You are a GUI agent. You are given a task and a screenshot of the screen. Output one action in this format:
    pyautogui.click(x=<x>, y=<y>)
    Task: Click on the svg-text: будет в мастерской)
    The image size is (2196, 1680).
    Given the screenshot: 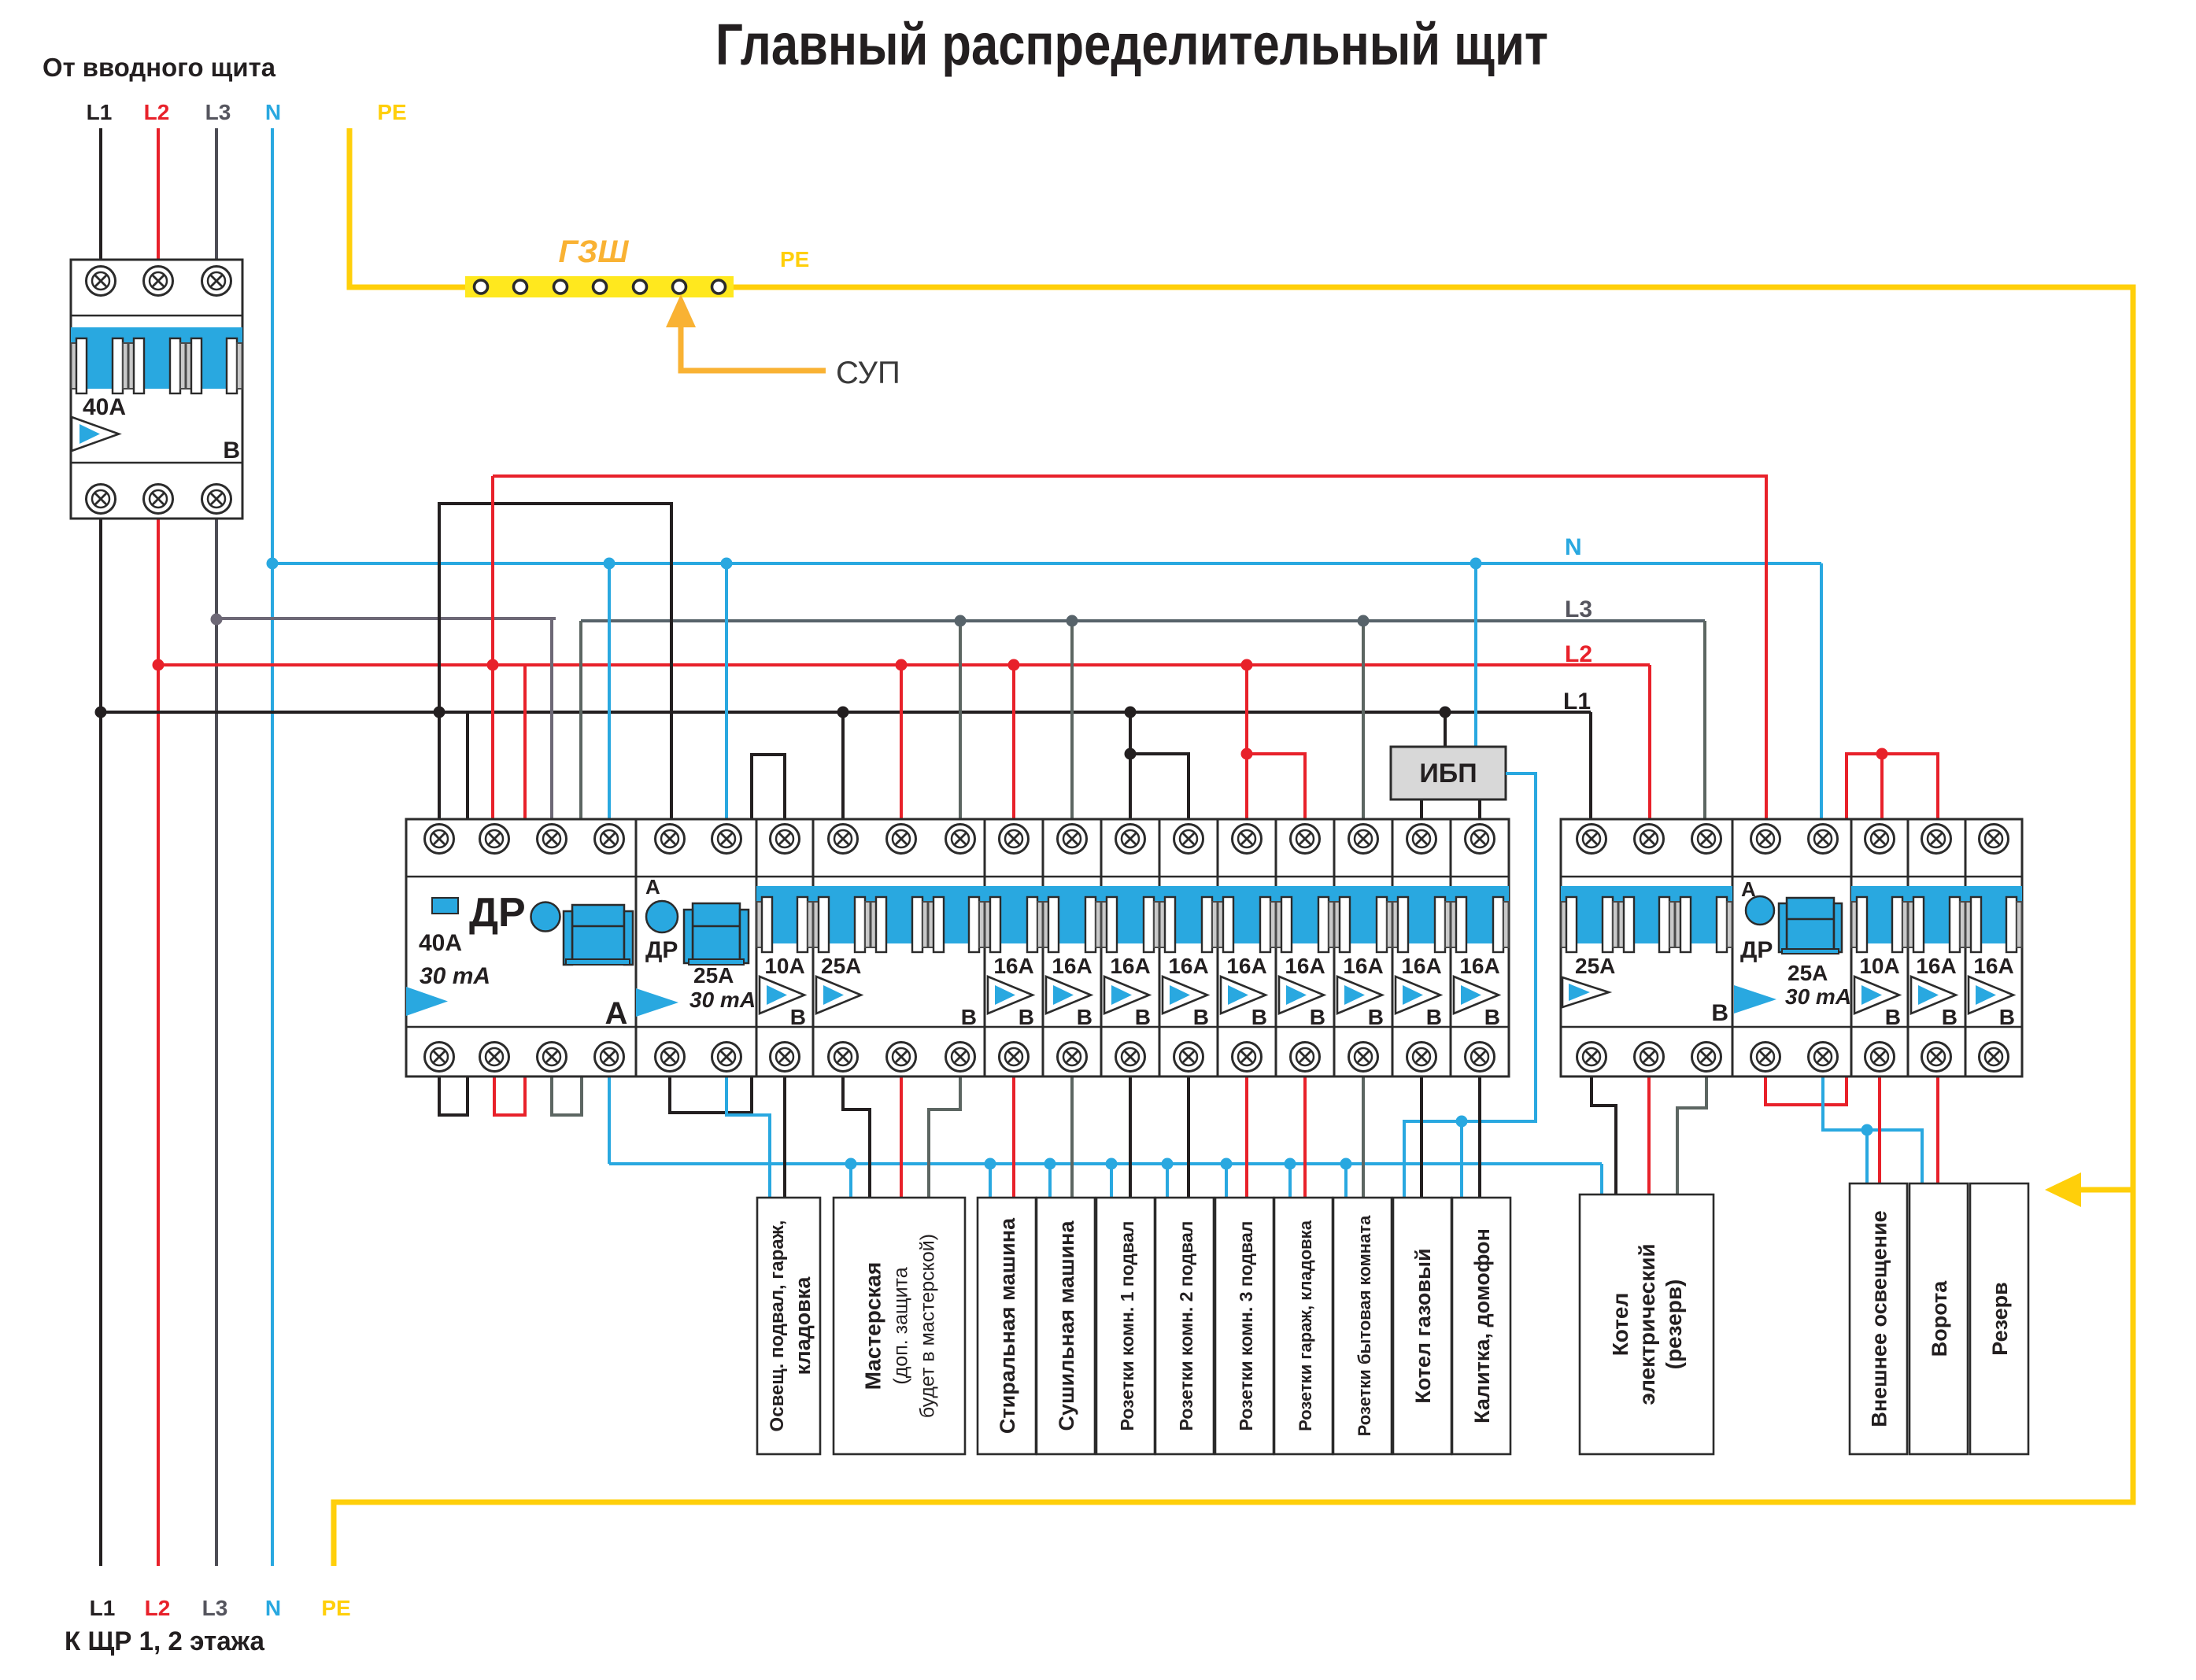 What is the action you would take?
    pyautogui.click(x=928, y=1326)
    